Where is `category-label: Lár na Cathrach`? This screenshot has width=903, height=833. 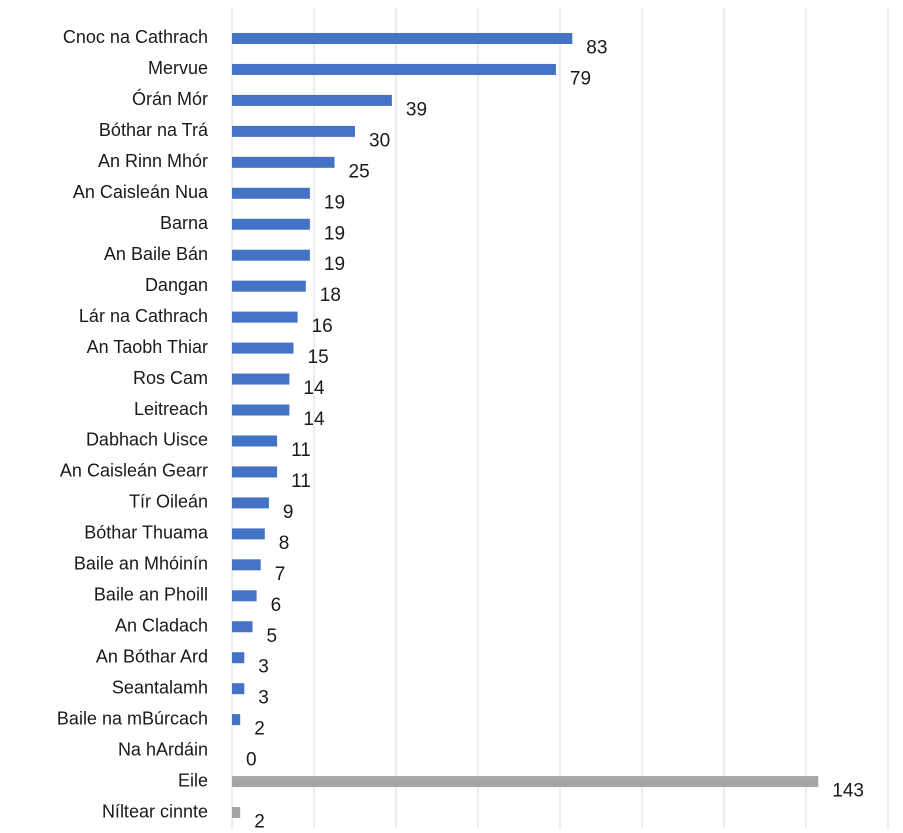
category-label: Lár na Cathrach is located at coordinates (143, 316).